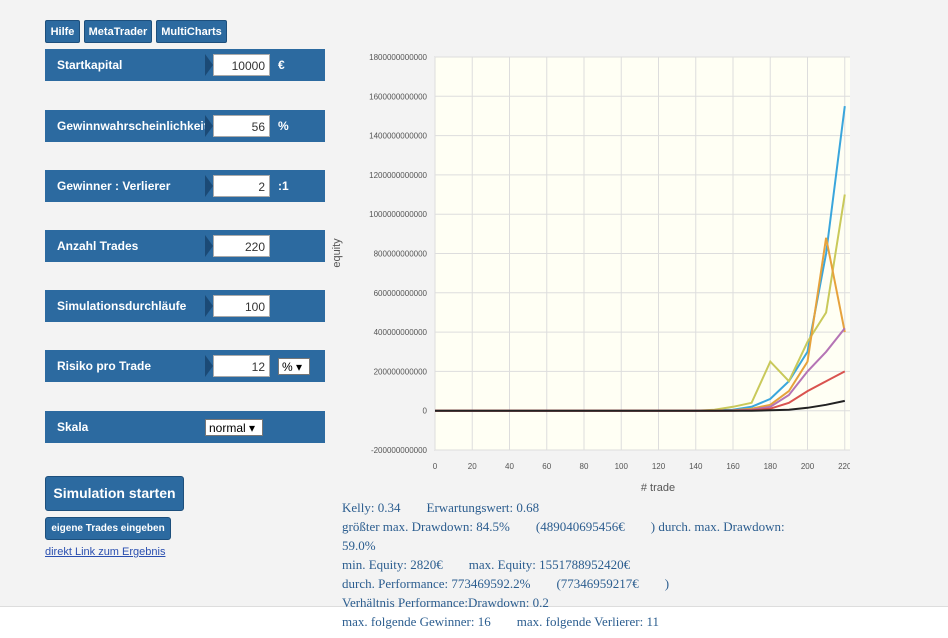 The height and width of the screenshot is (638, 948). What do you see at coordinates (622, 466) in the screenshot?
I see `x-tick-label: 100` at bounding box center [622, 466].